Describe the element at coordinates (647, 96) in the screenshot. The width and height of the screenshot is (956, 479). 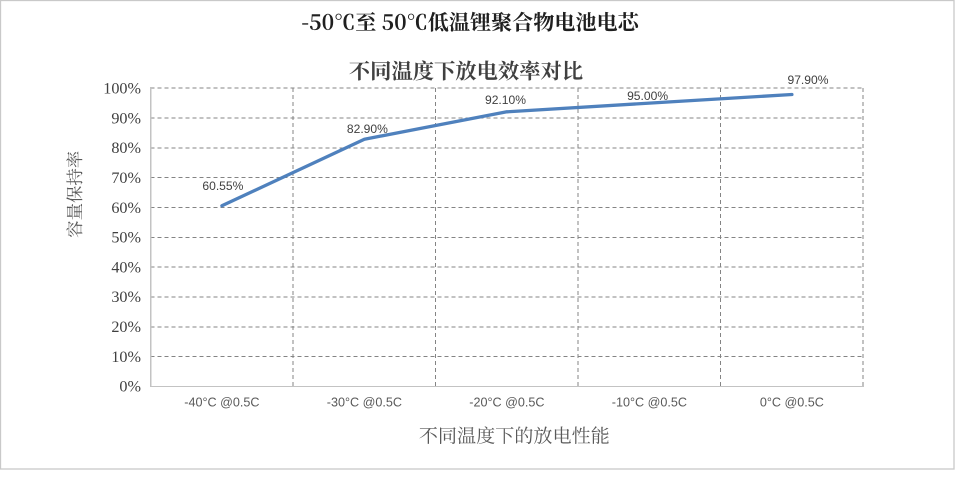
I see `svg-text: 95.00%` at that location.